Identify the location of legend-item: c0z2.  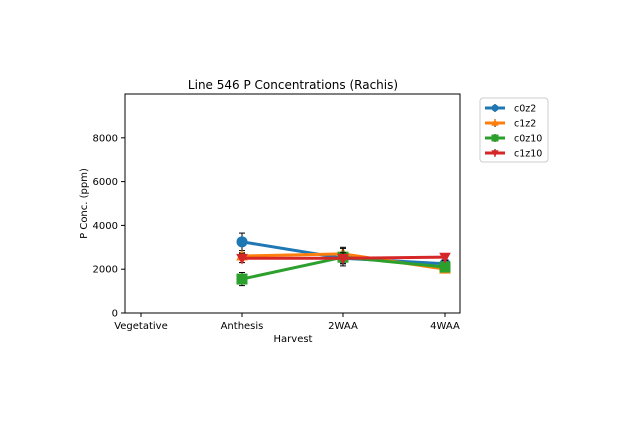
(510, 109).